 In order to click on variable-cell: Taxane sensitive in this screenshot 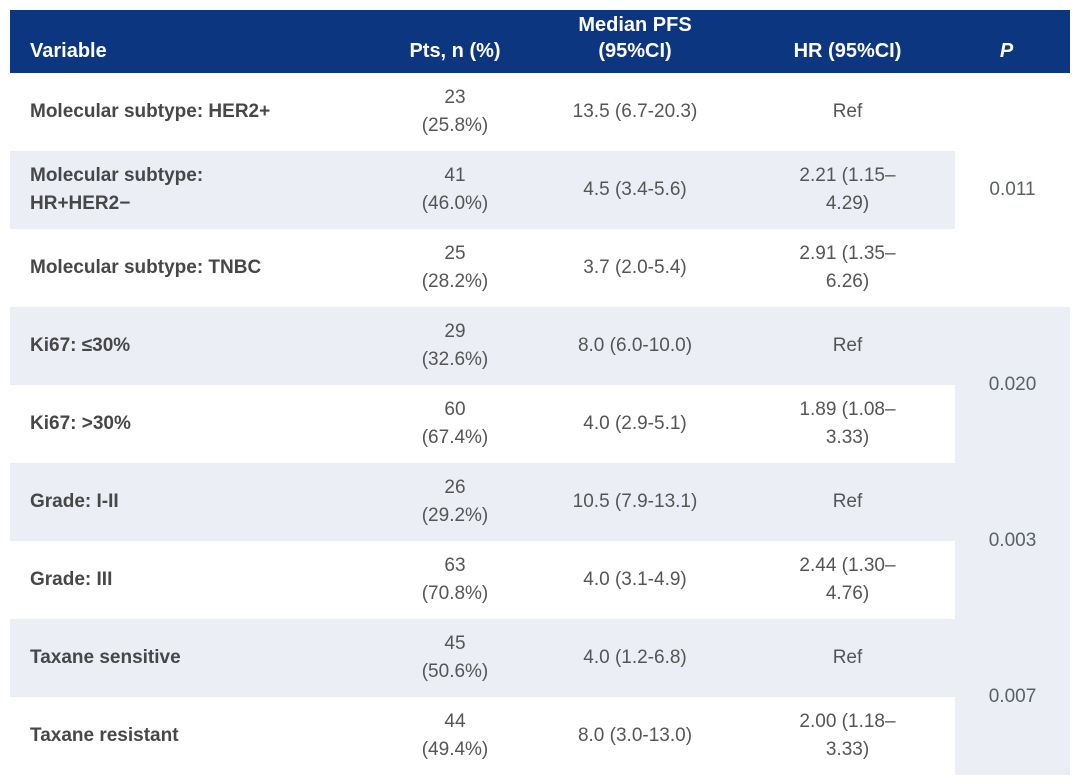, I will do `click(195, 658)`.